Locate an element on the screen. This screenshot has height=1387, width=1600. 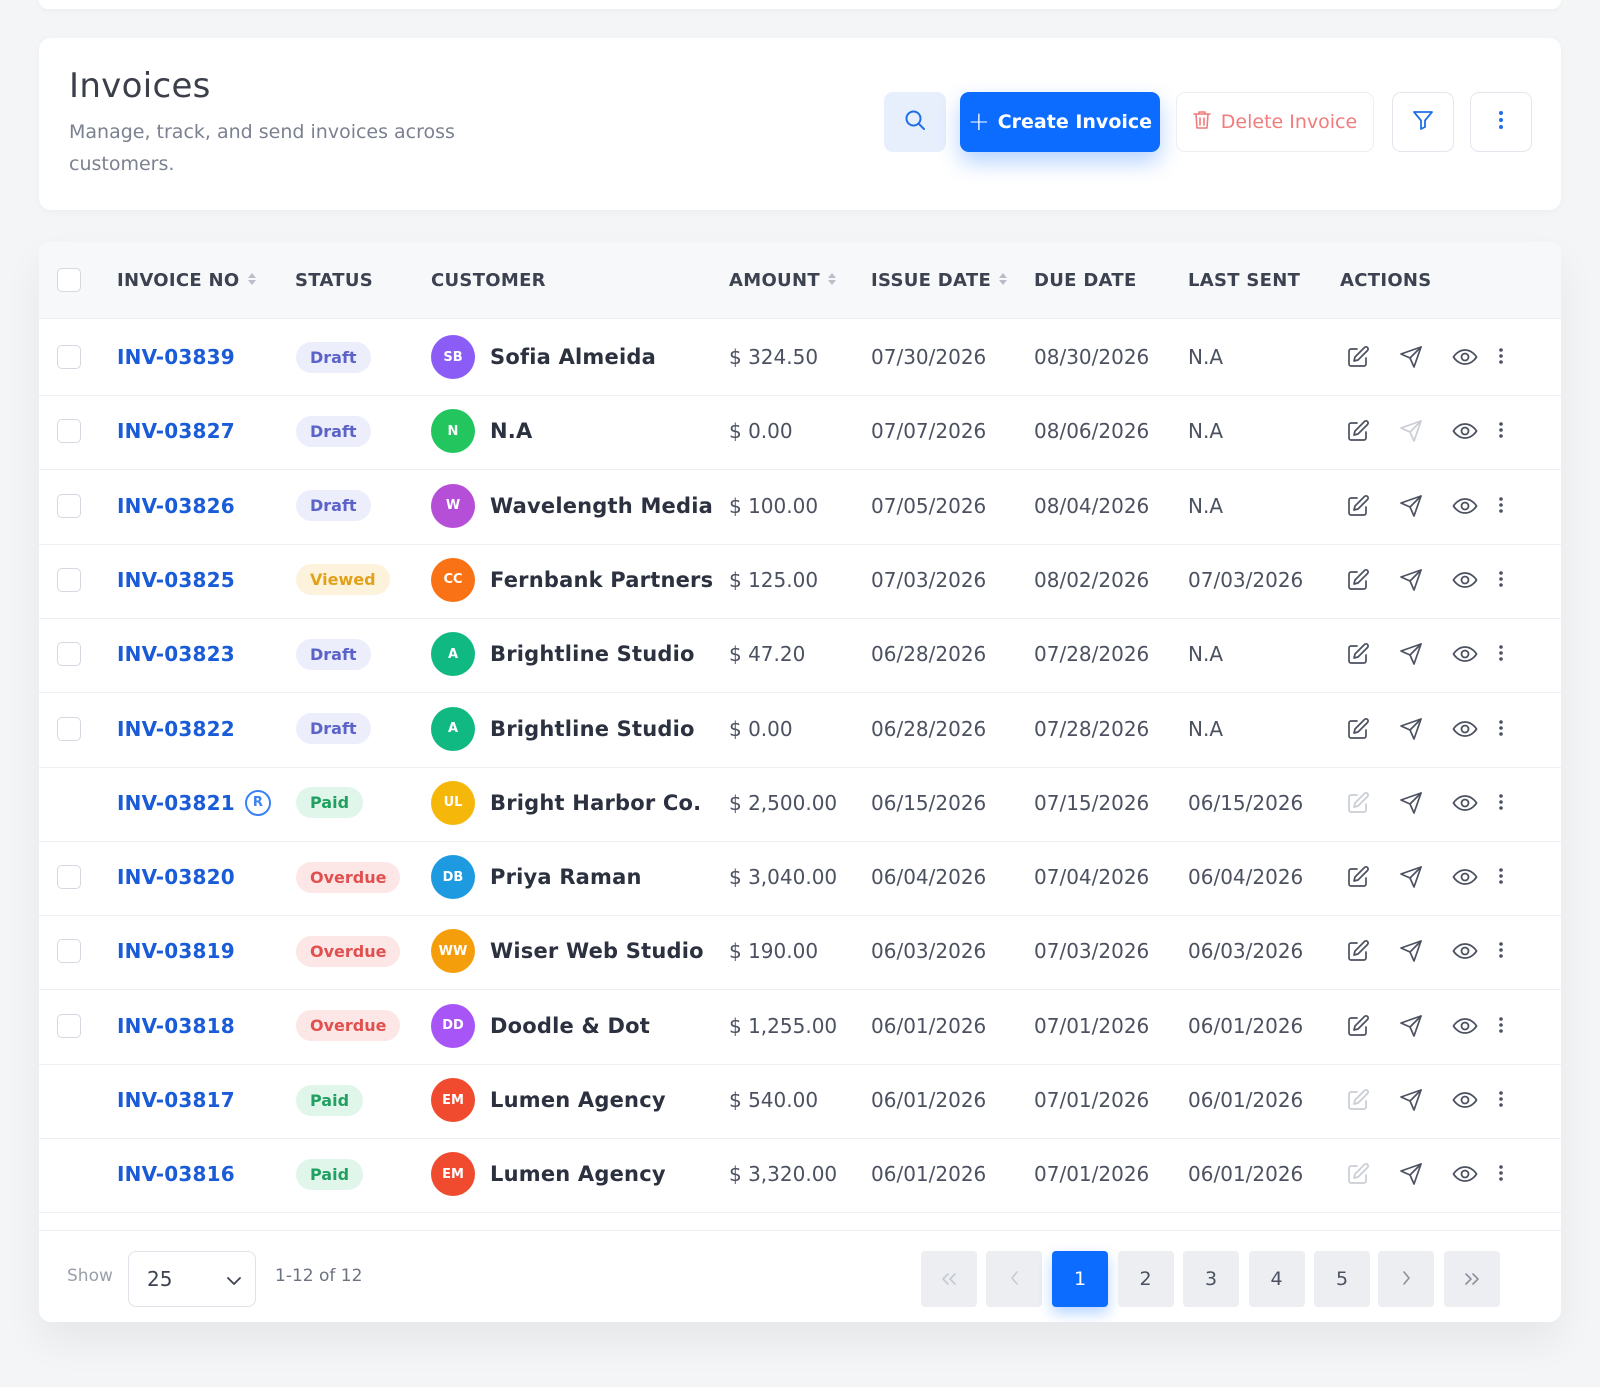
invoice-number-link: INV-03819 is located at coordinates (176, 951).